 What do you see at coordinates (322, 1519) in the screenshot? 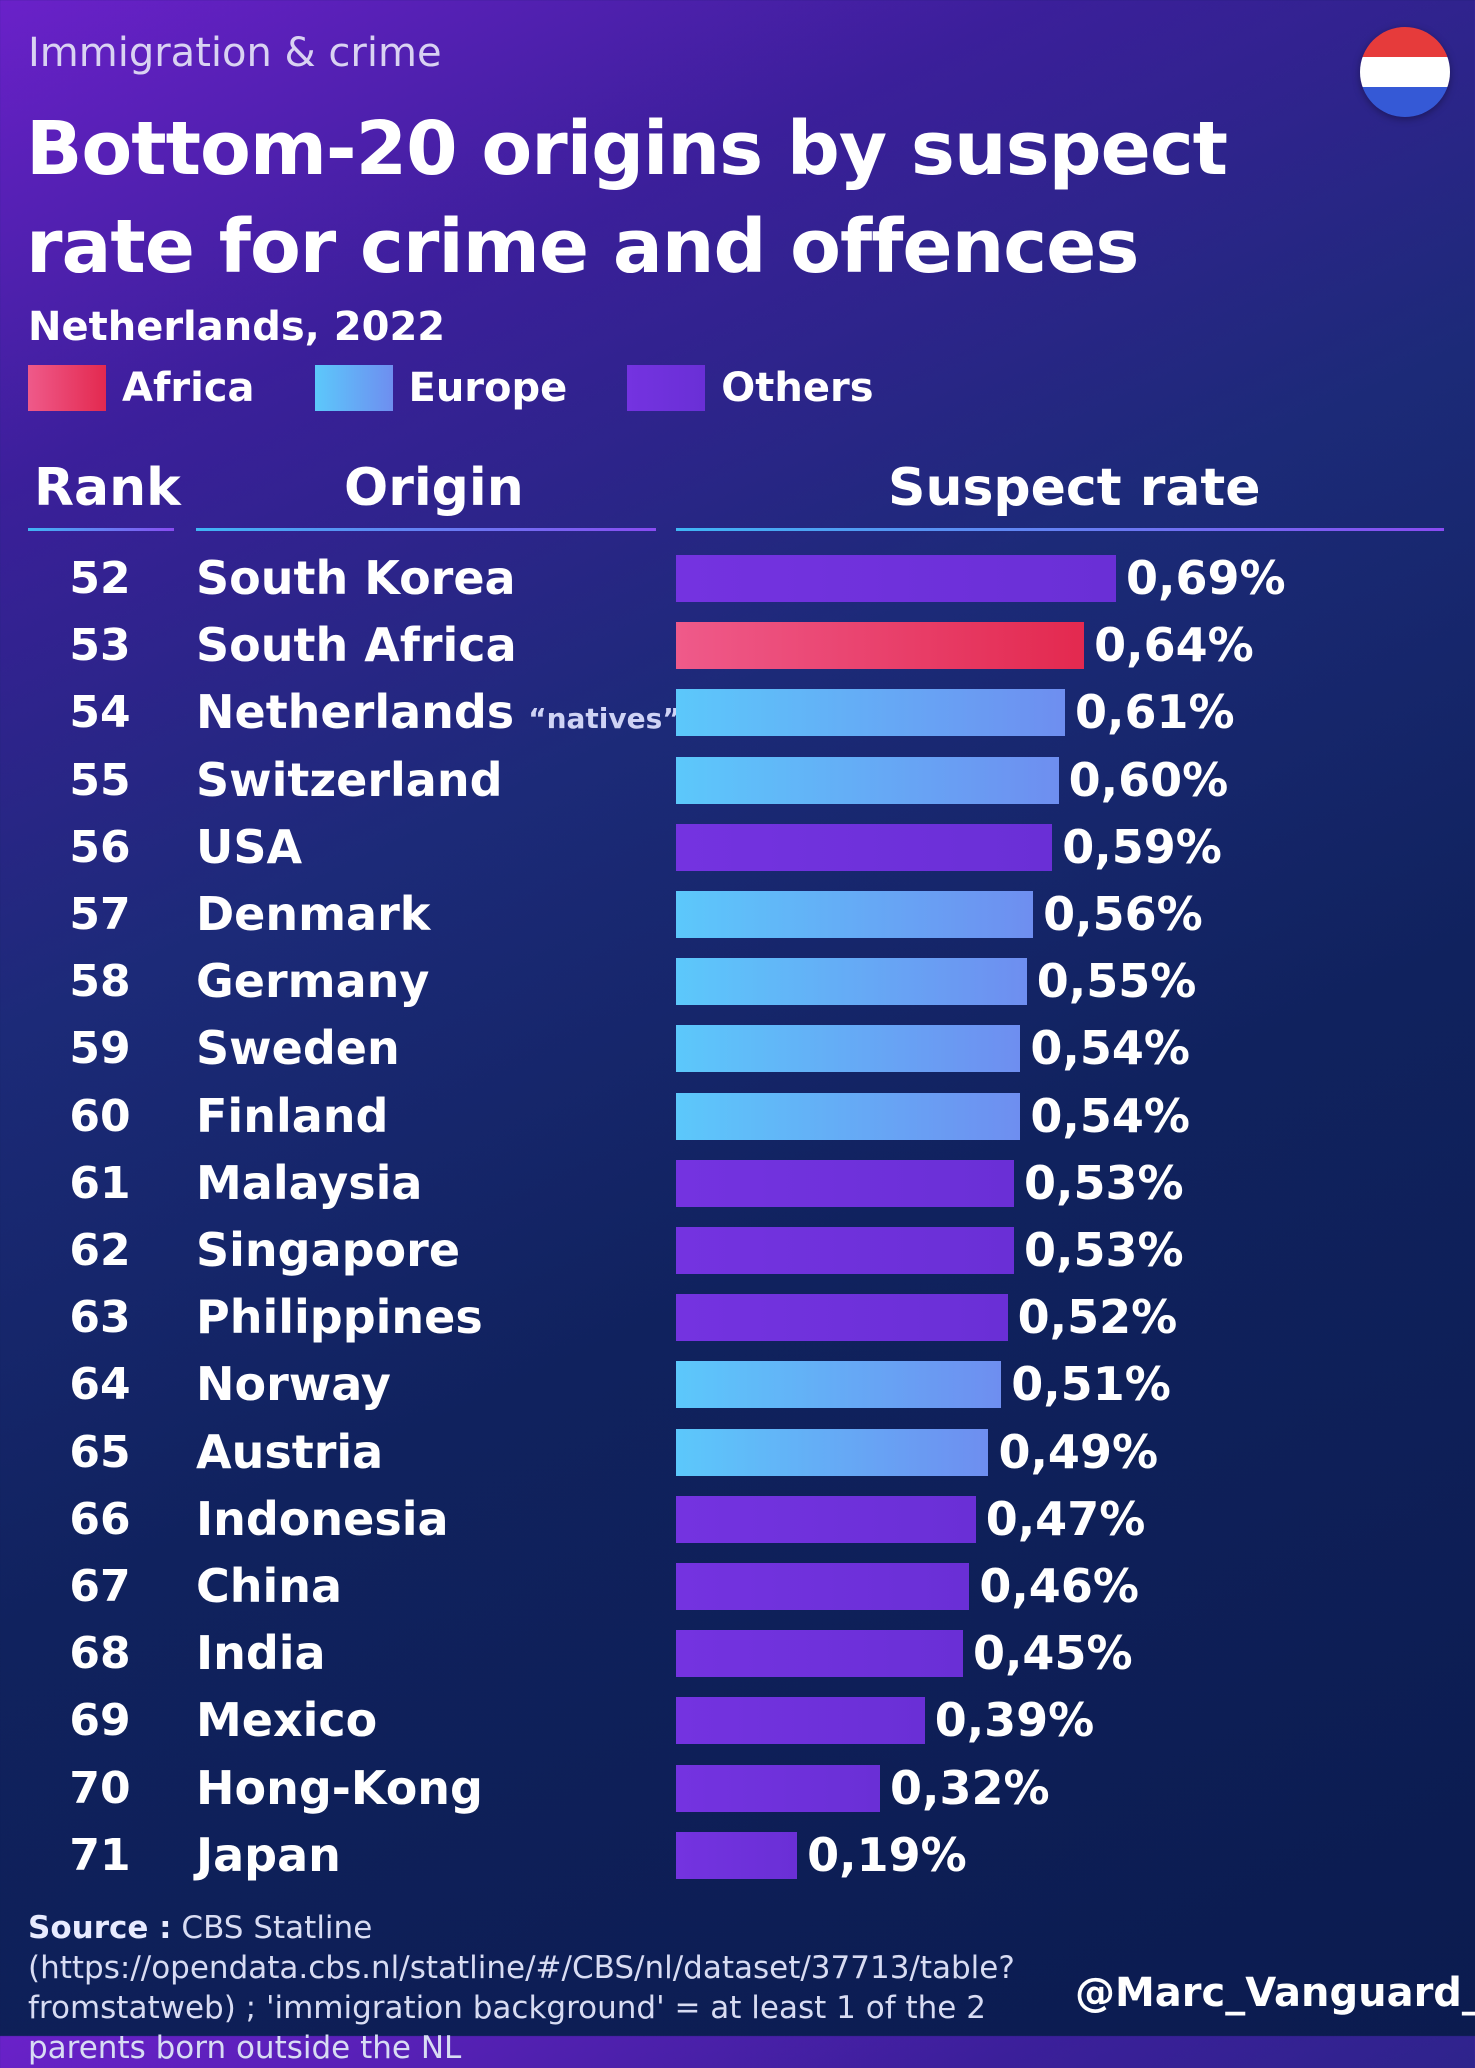
I see `origin-label: Indonesia` at bounding box center [322, 1519].